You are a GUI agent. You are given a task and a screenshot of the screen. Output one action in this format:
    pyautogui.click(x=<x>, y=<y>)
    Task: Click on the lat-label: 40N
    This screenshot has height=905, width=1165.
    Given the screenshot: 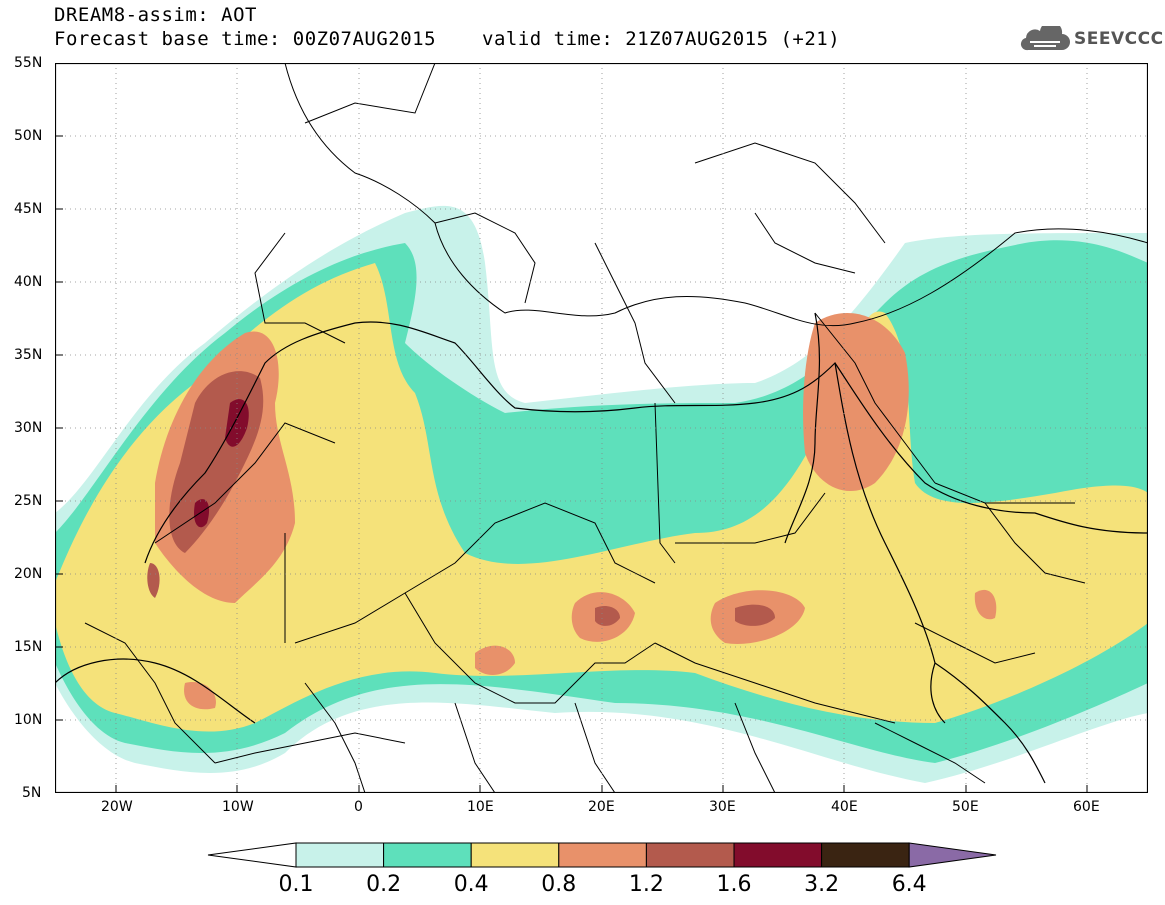 What is the action you would take?
    pyautogui.click(x=28, y=282)
    